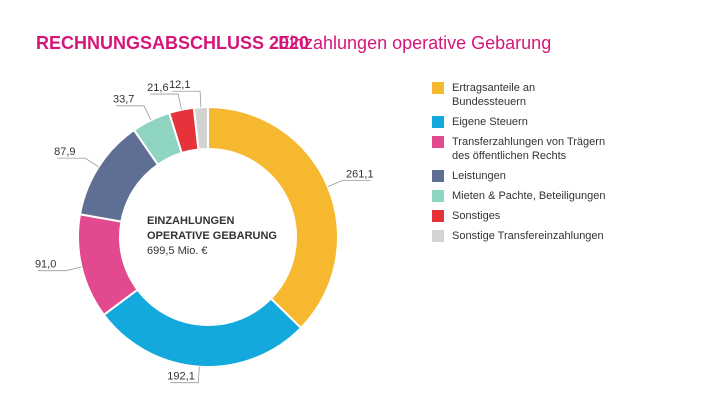 This screenshot has height=405, width=720. Describe the element at coordinates (177, 251) in the screenshot. I see `center-label: 699,5 Mio. €` at that location.